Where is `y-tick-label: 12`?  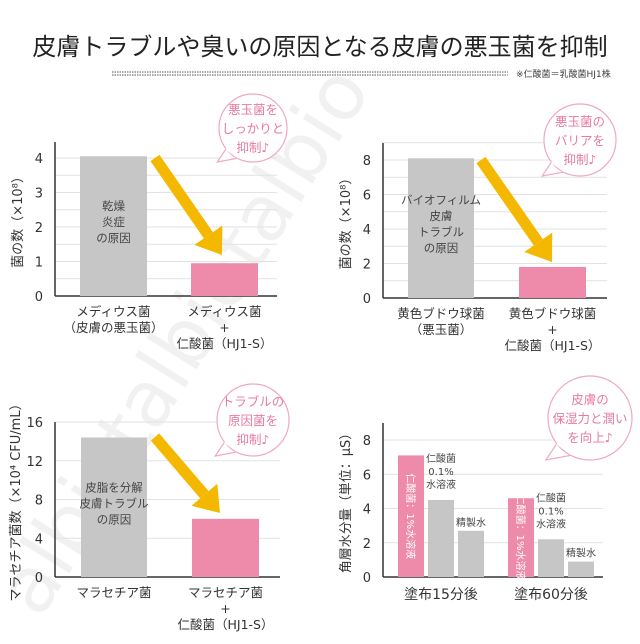
y-tick-label: 12 is located at coordinates (34, 462).